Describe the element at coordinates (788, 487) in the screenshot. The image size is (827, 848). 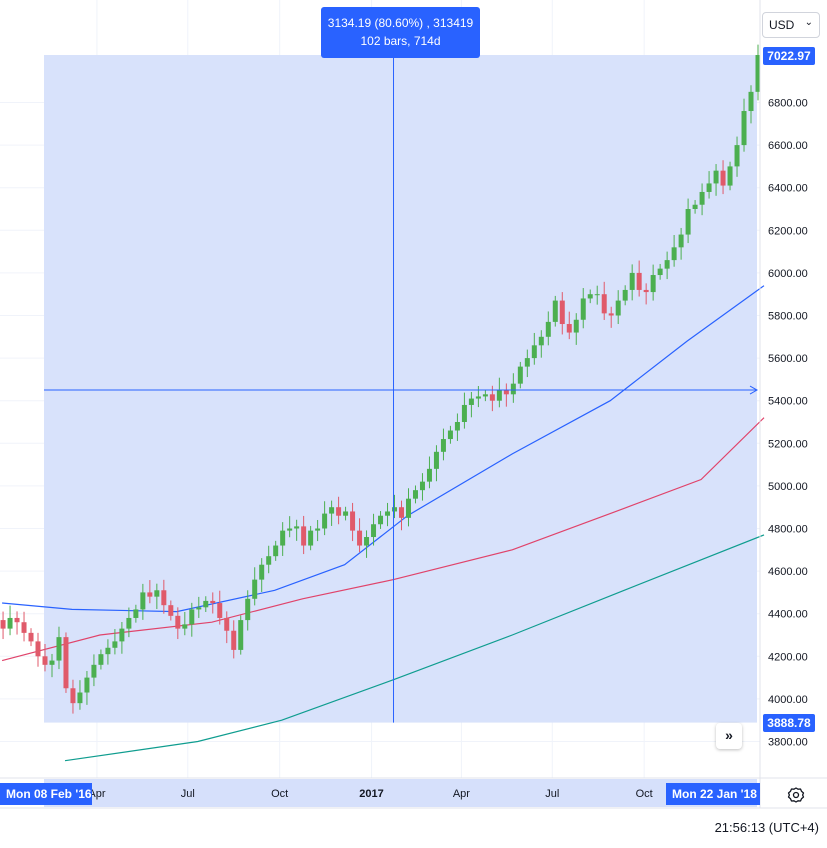
I see `y-tick-label: 5000.00` at that location.